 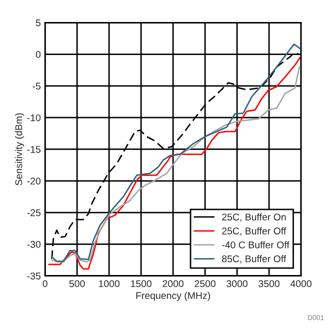 What do you see at coordinates (256, 244) in the screenshot?
I see `legend-label: -40 C Buffer Off` at bounding box center [256, 244].